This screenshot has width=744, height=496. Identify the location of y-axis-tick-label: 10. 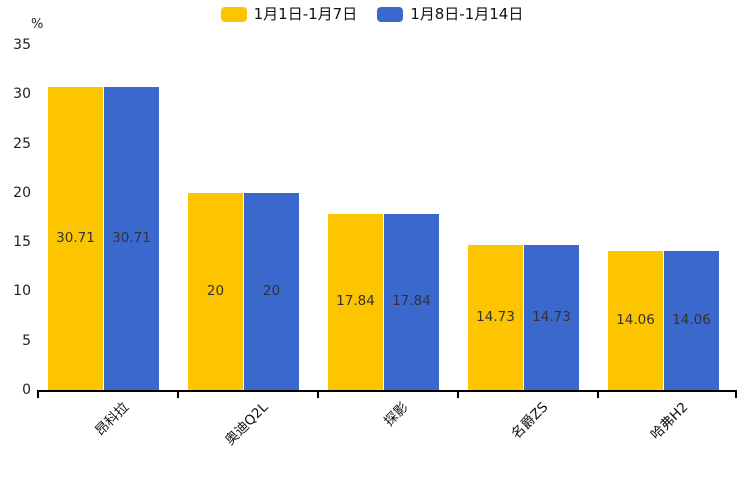
(22, 291).